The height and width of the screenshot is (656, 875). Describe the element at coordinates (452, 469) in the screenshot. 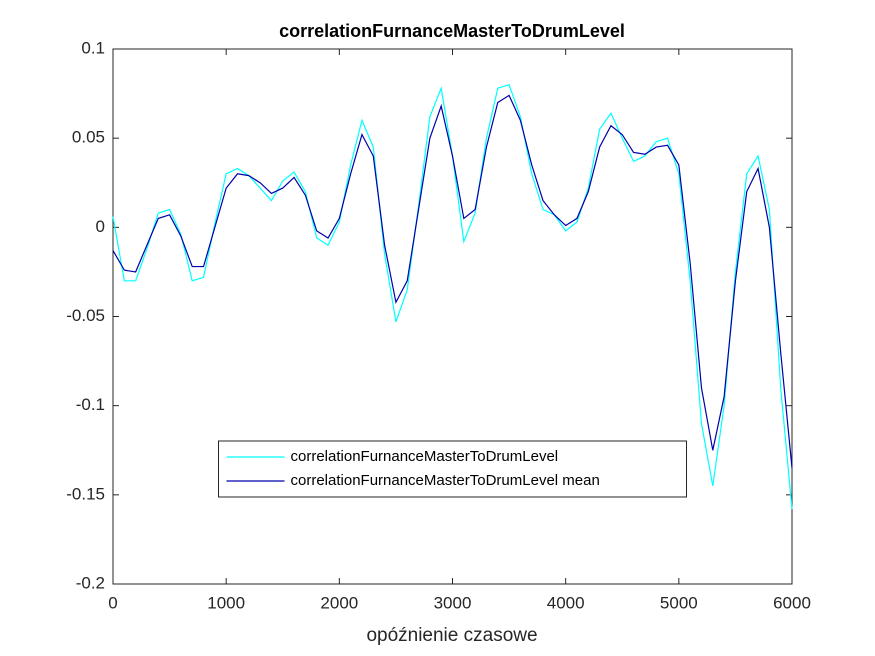

I see `legend-box` at that location.